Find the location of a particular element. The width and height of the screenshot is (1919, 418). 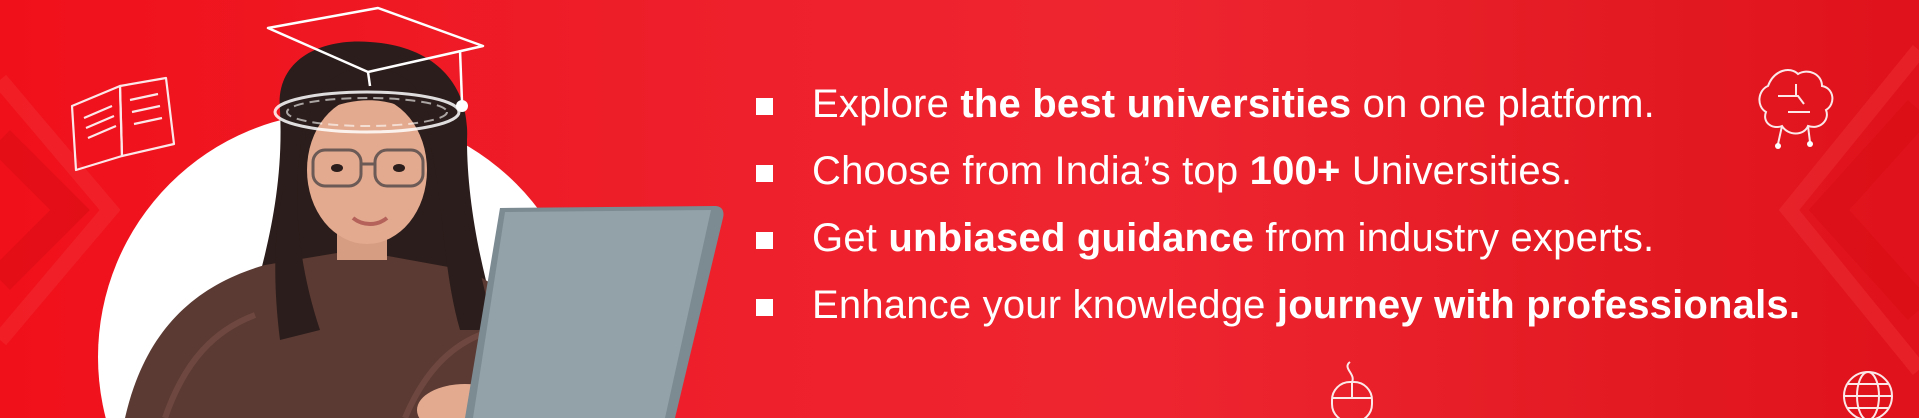

feature-text-post: Universities. is located at coordinates (1456, 171).